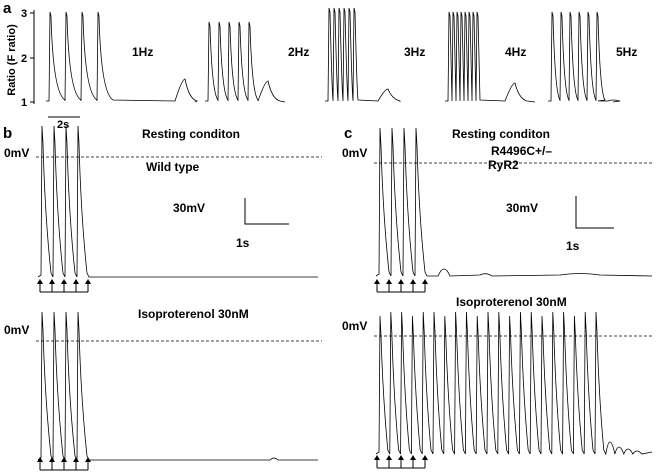 Image resolution: width=656 pixels, height=474 pixels. I want to click on stim-arrows-c-top, so click(401, 286).